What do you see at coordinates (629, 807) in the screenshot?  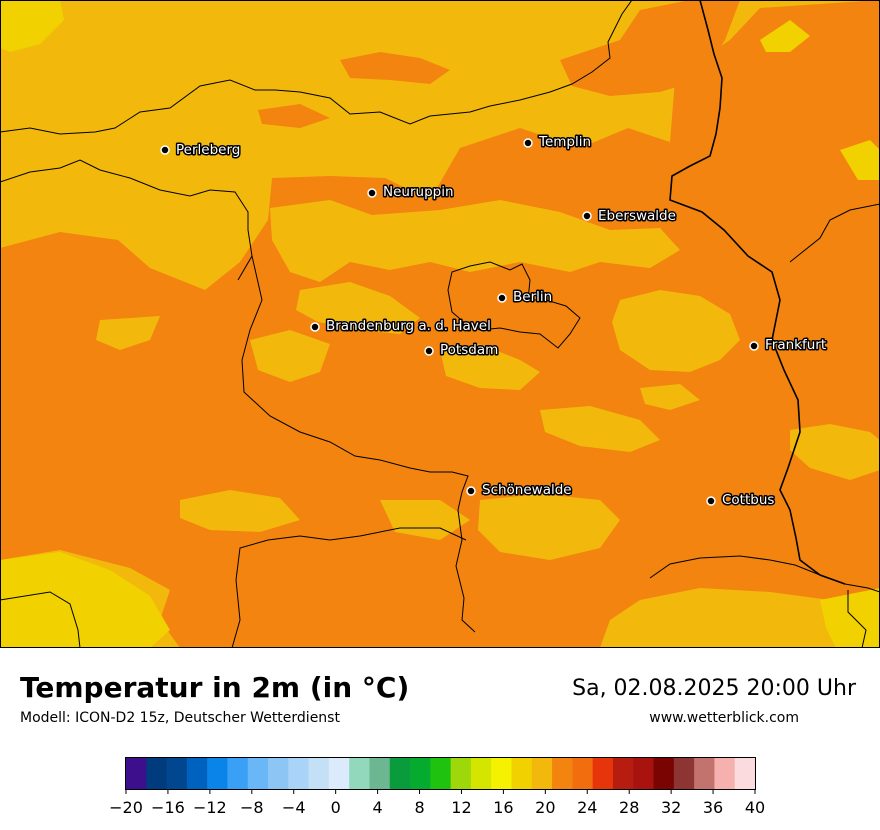 I see `legend-tick-label: 28` at bounding box center [629, 807].